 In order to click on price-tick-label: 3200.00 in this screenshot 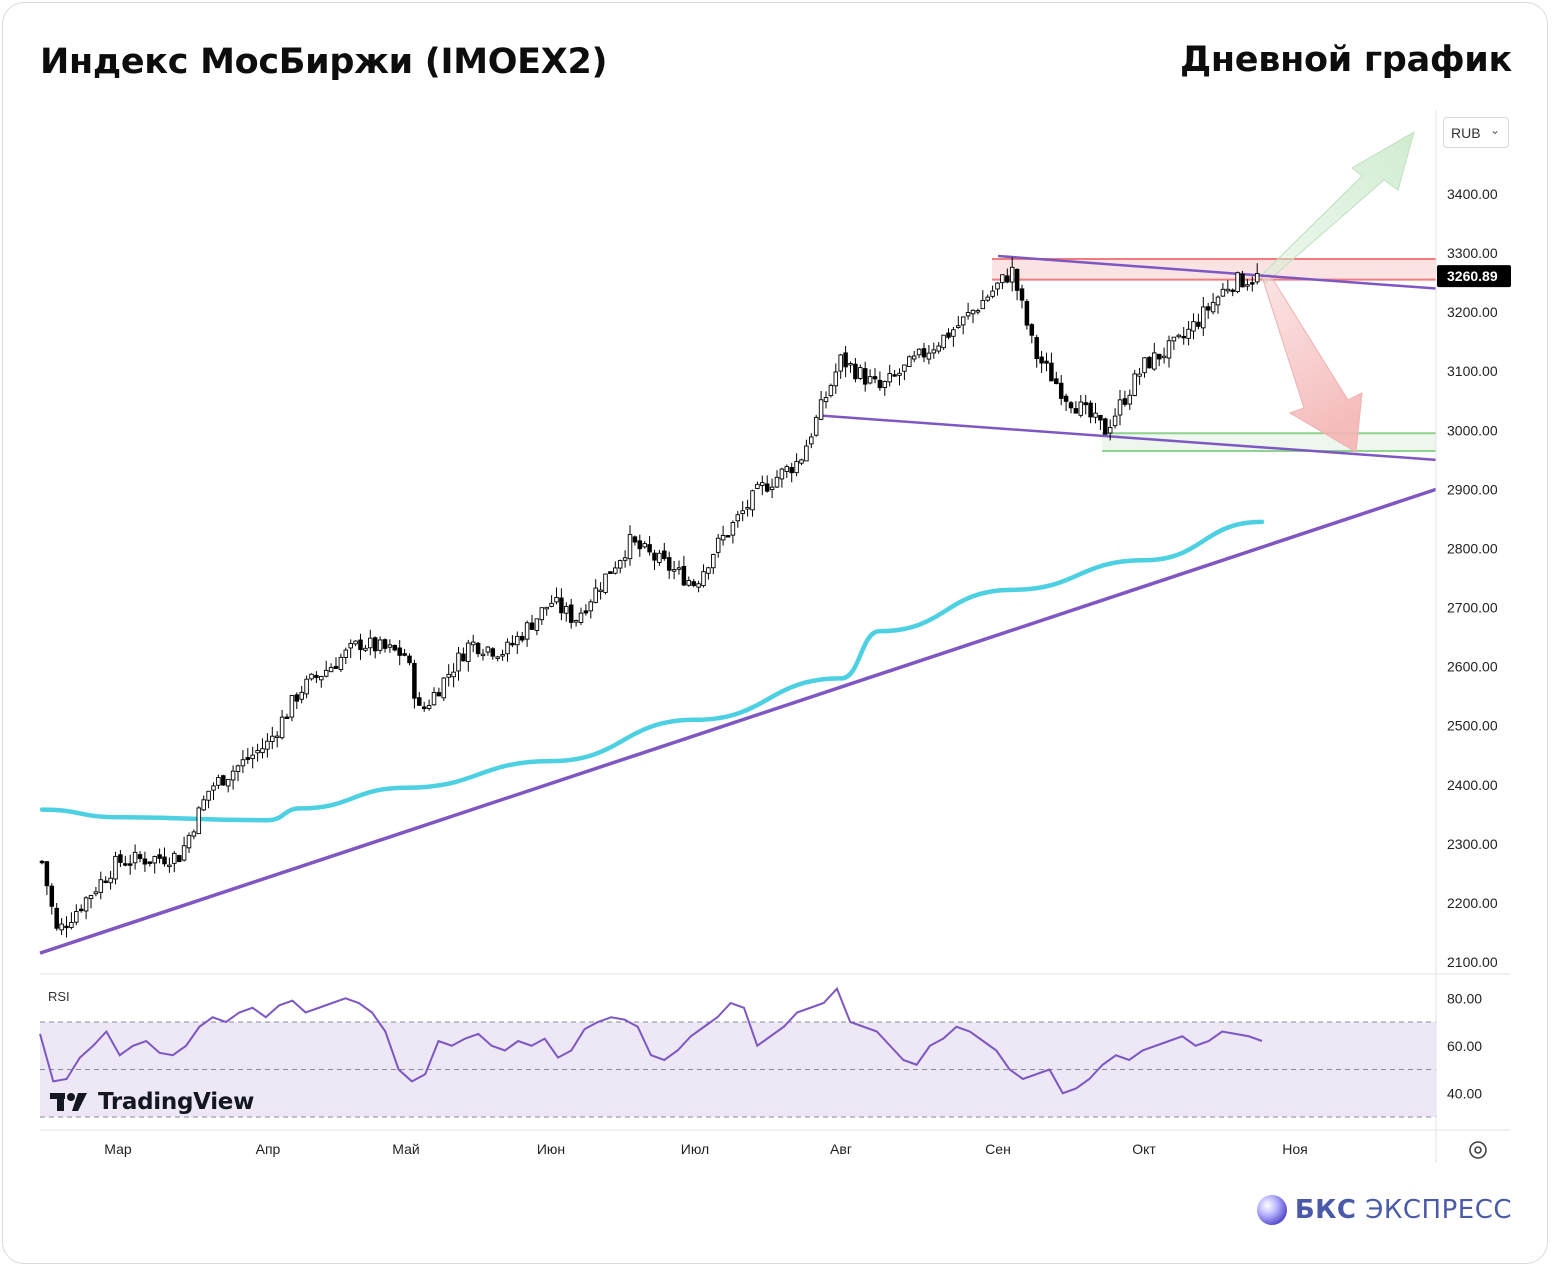, I will do `click(1472, 312)`.